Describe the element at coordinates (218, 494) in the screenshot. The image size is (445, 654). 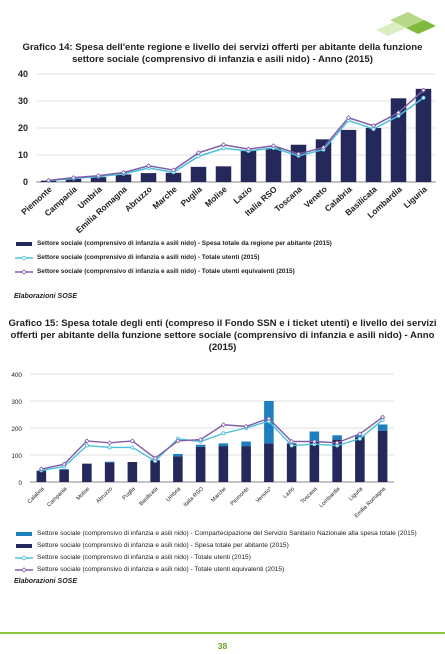
I see `chart-2-x-tick-label: Marche` at that location.